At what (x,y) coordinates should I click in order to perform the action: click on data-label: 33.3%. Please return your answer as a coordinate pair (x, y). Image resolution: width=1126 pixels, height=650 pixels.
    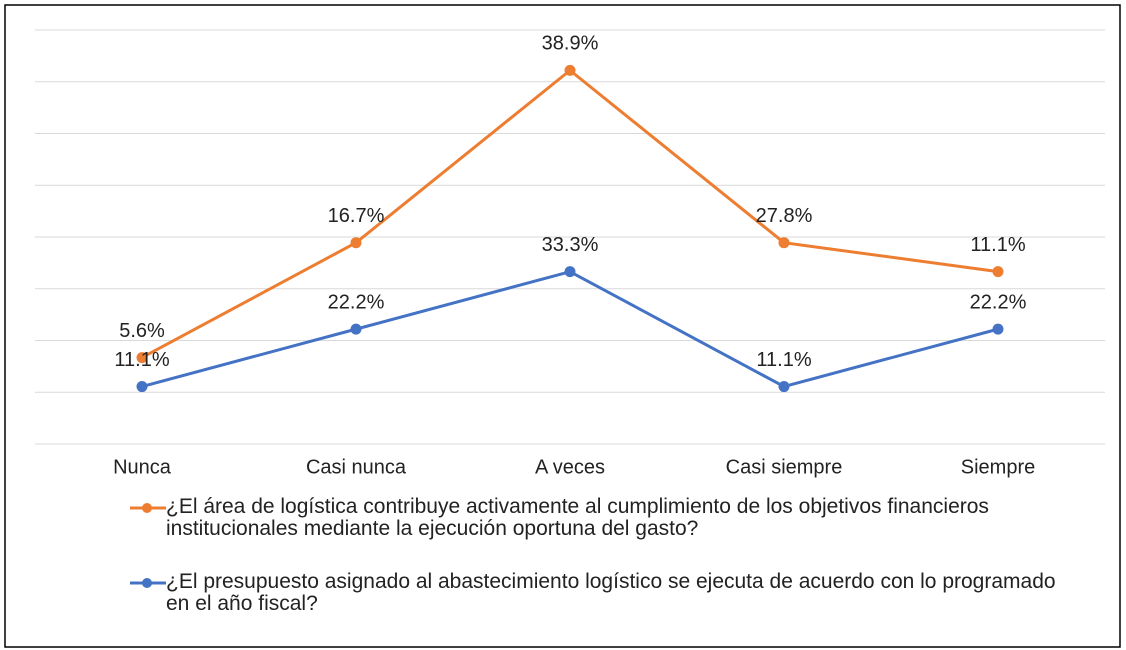
    Looking at the image, I should click on (570, 245).